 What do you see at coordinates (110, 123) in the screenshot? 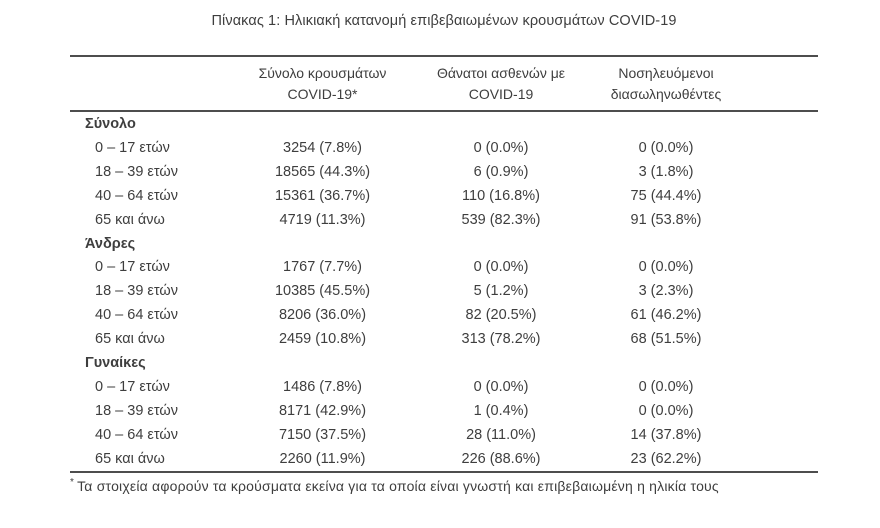
I see `section-label-total: Σύνολο` at bounding box center [110, 123].